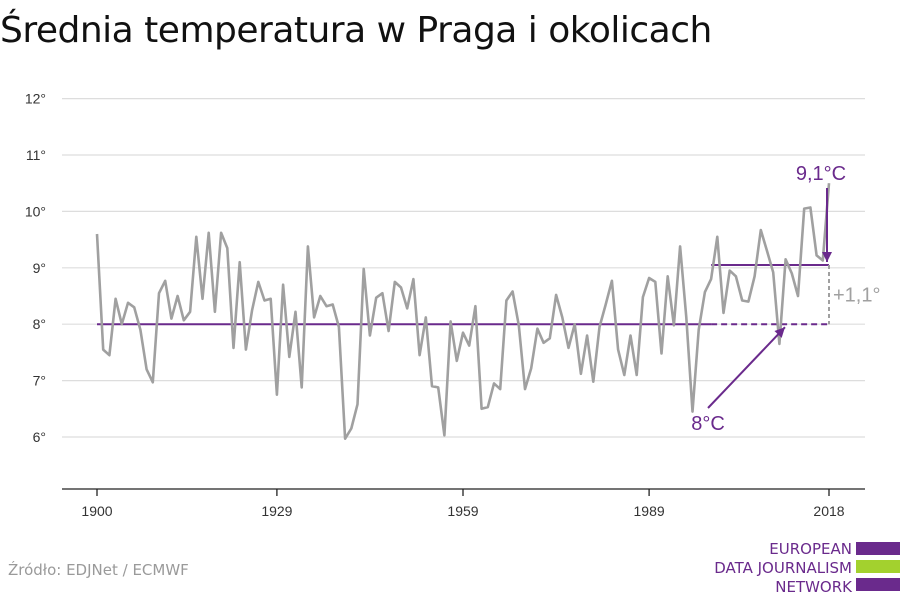  I want to click on y-tick-label: 10°, so click(35, 211).